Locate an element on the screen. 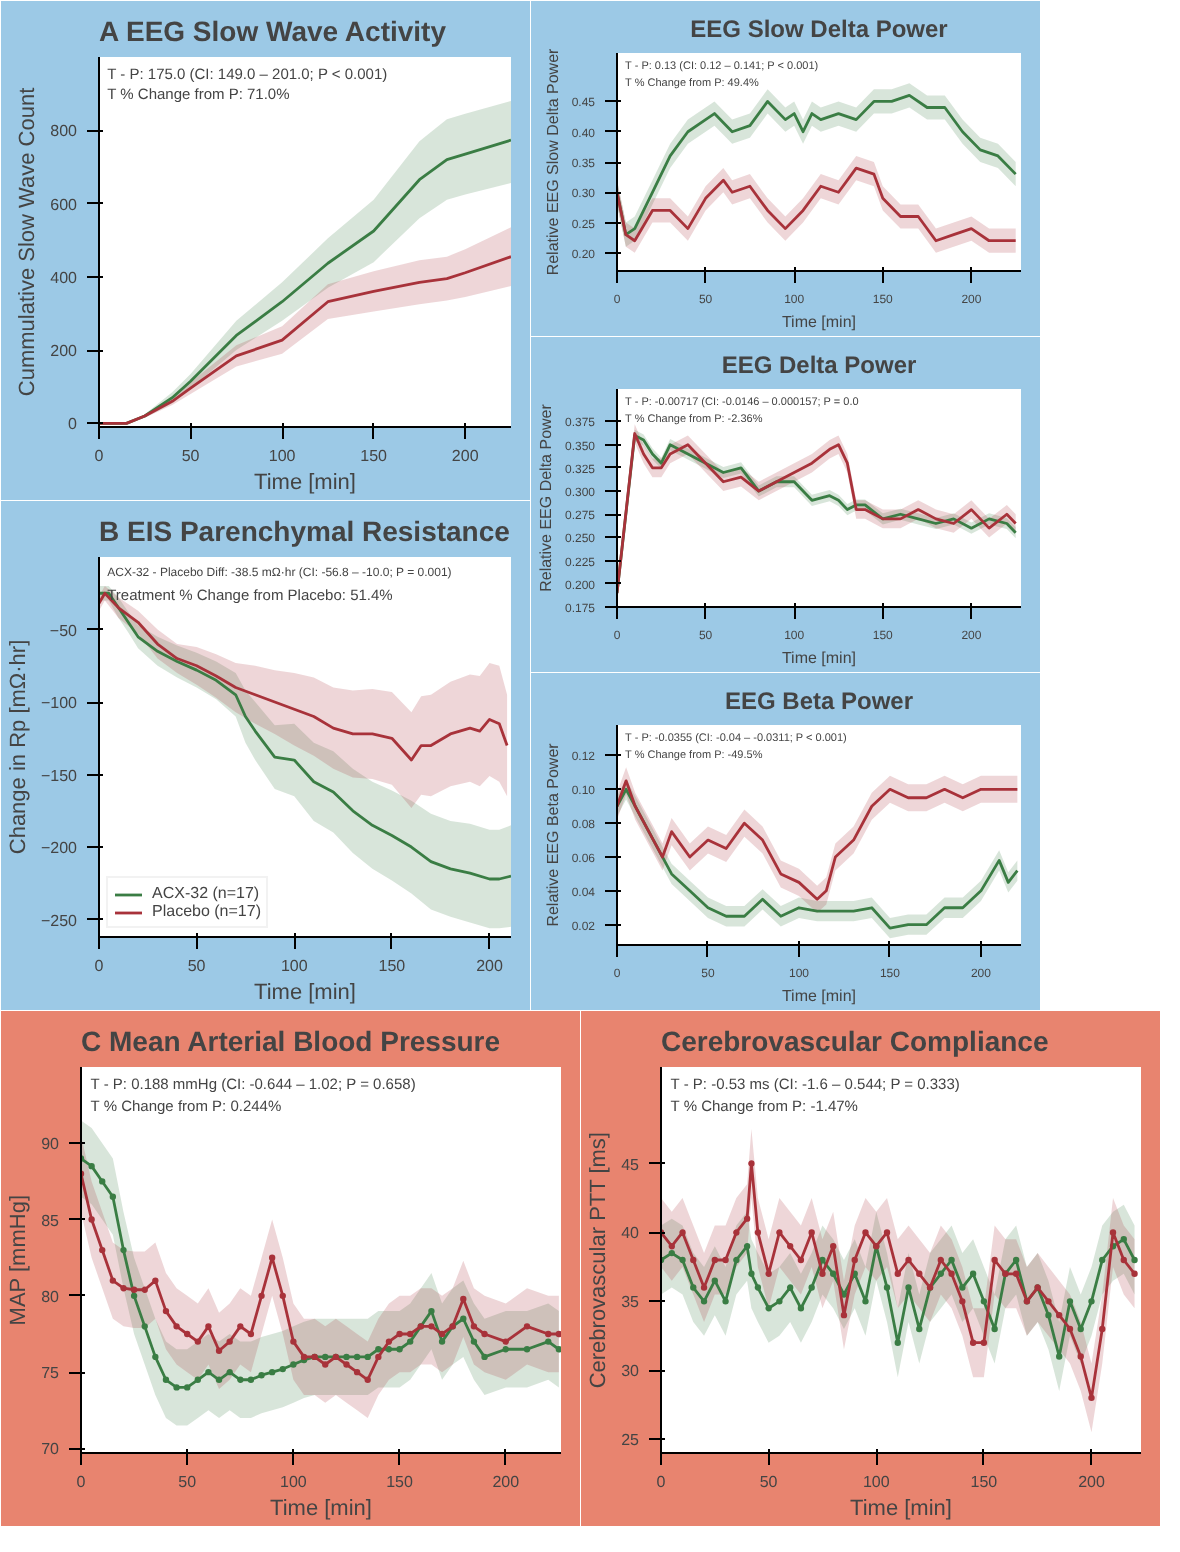 The height and width of the screenshot is (1552, 1180). x-tick-label: 0 is located at coordinates (99, 456).